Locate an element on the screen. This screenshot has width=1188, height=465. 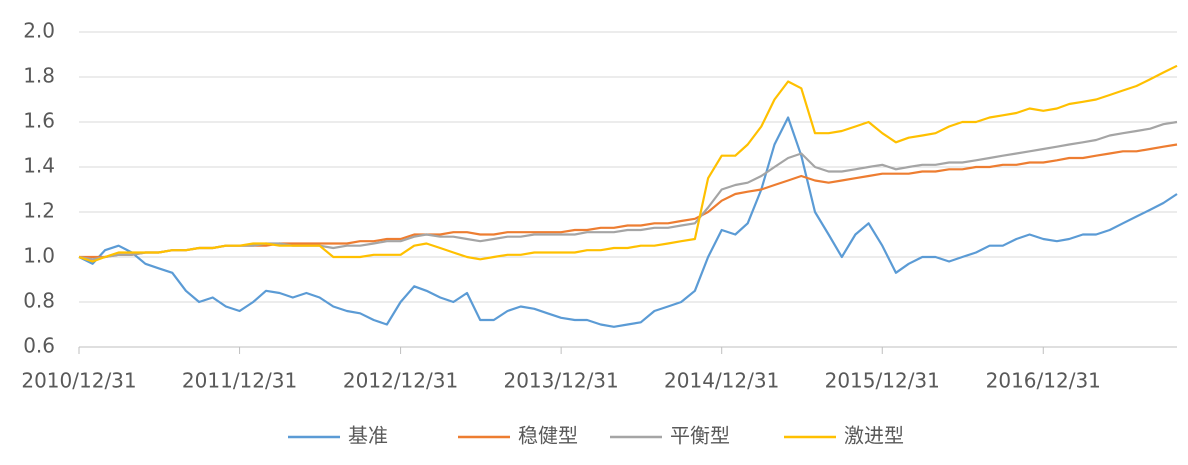
x-tick-label: 2010/12/31 is located at coordinates (78, 381).